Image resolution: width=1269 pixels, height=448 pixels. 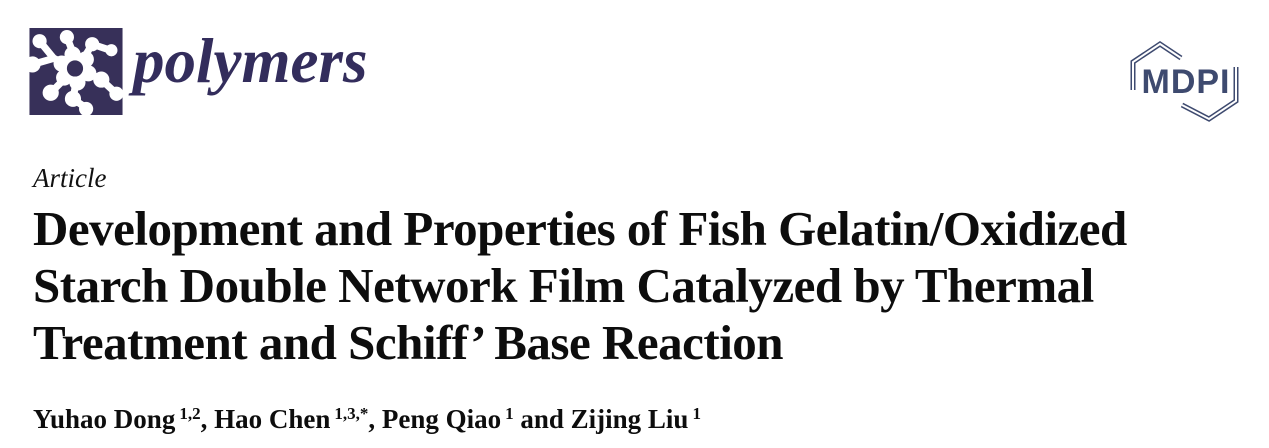 What do you see at coordinates (542, 419) in the screenshot?
I see `author-conjunction: and` at bounding box center [542, 419].